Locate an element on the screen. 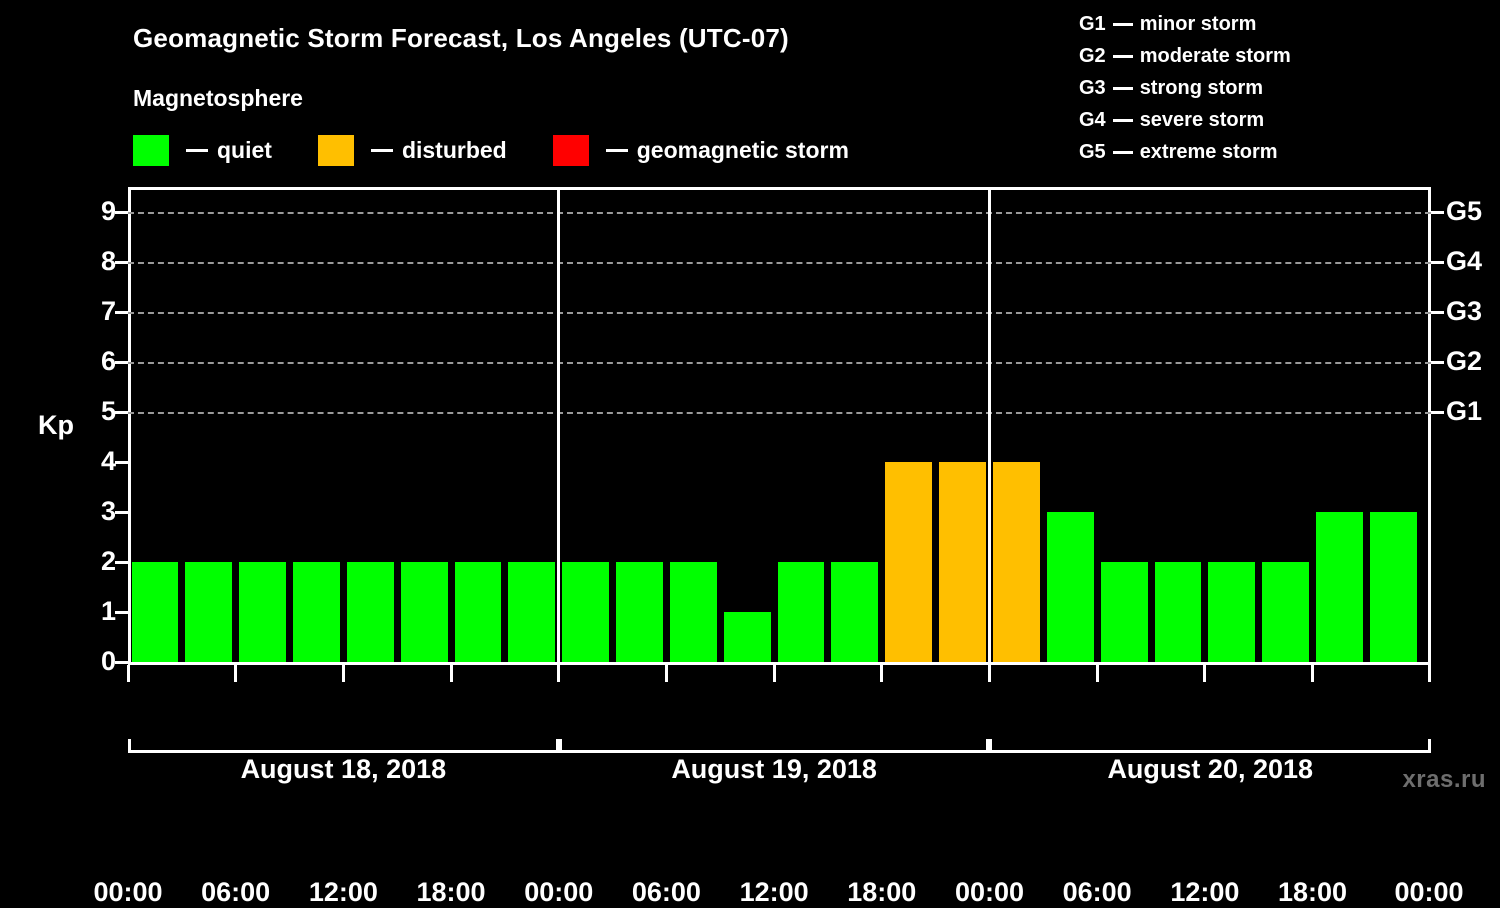 Image resolution: width=1500 pixels, height=908 pixels. right-tick-G3 is located at coordinates (1437, 312).